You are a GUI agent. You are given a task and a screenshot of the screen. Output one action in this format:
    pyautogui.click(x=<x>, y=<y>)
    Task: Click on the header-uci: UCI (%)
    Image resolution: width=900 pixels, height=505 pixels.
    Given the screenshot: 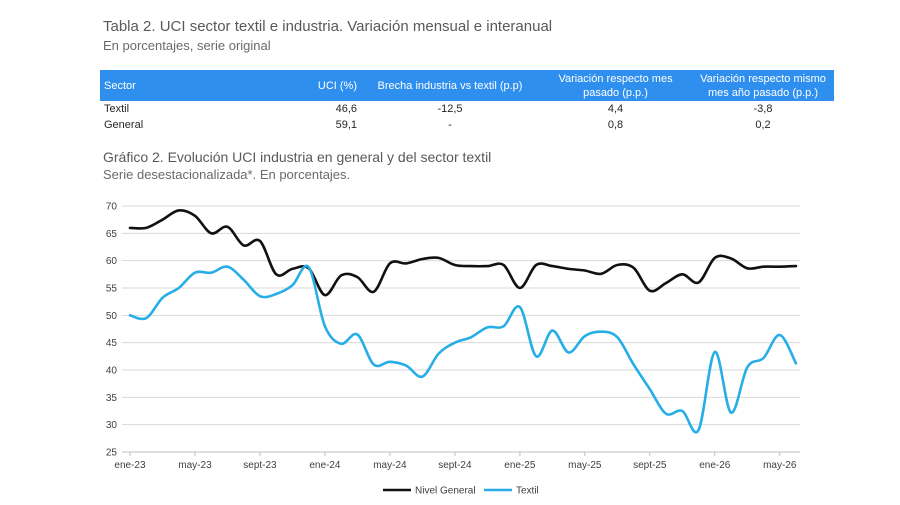 What is the action you would take?
    pyautogui.click(x=309, y=85)
    